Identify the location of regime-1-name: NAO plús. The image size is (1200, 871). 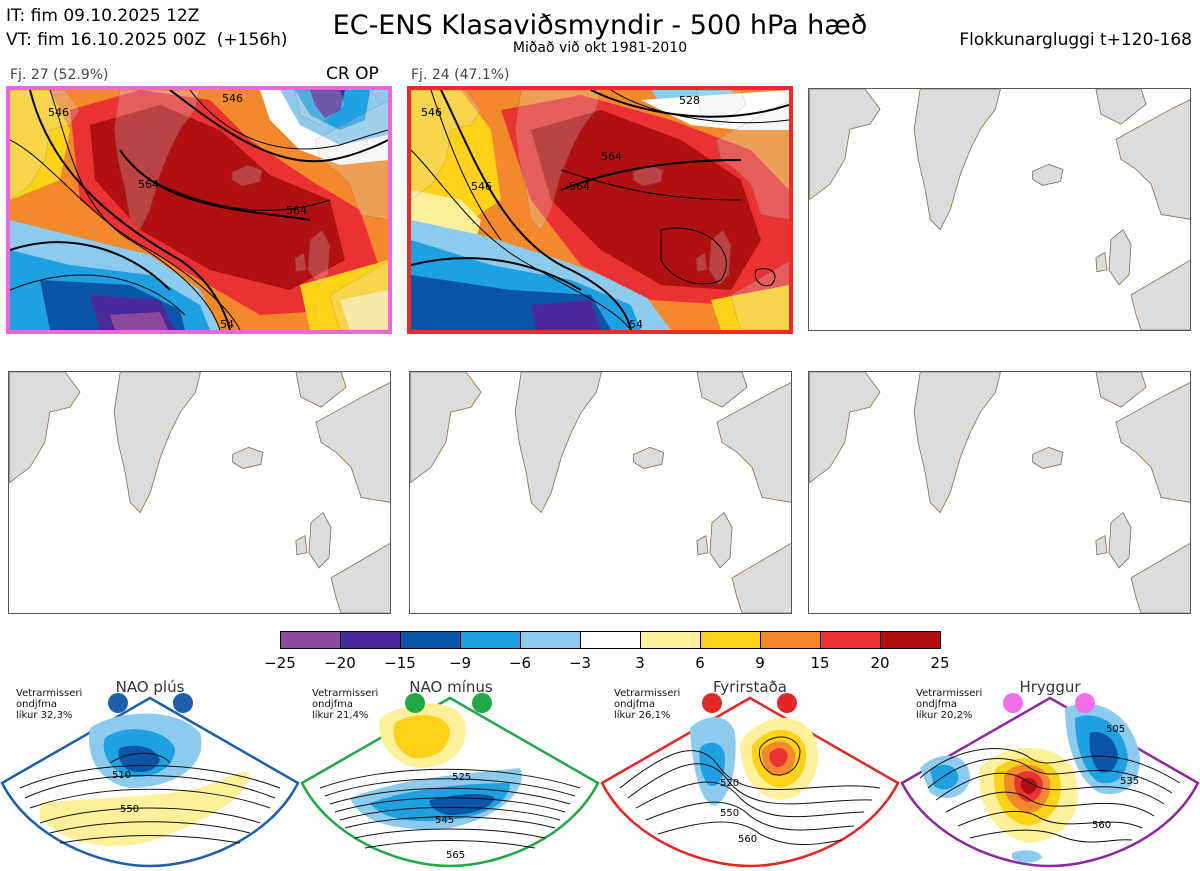
(150, 687).